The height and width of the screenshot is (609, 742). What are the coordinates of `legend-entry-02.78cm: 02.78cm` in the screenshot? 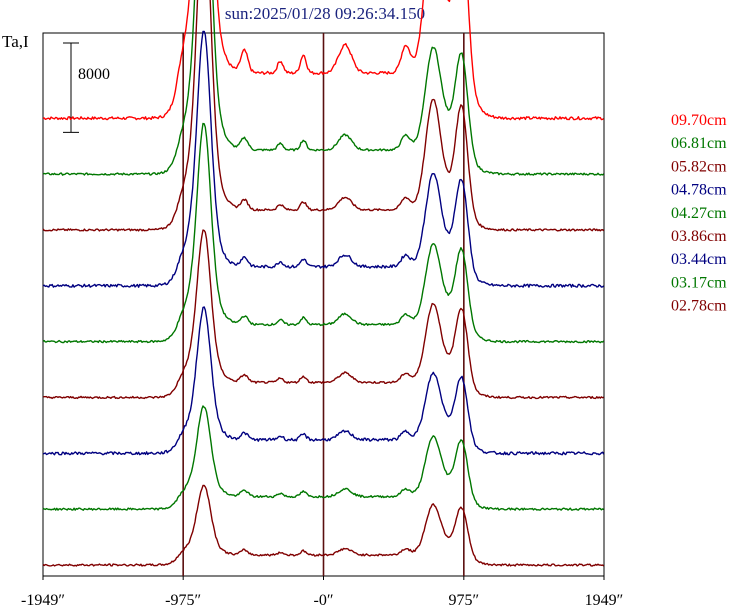 It's located at (699, 306).